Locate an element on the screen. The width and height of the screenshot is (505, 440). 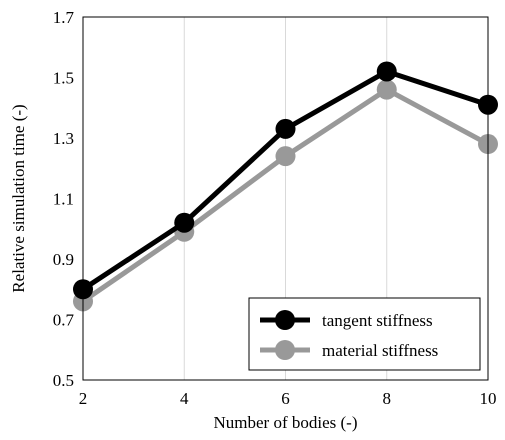
x-tick-label: 6 is located at coordinates (285, 398).